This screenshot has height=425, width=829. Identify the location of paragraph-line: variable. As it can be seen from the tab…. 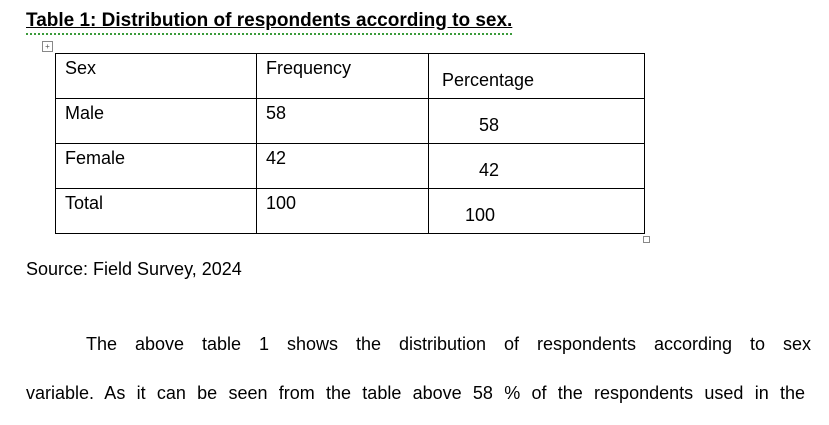
(415, 393).